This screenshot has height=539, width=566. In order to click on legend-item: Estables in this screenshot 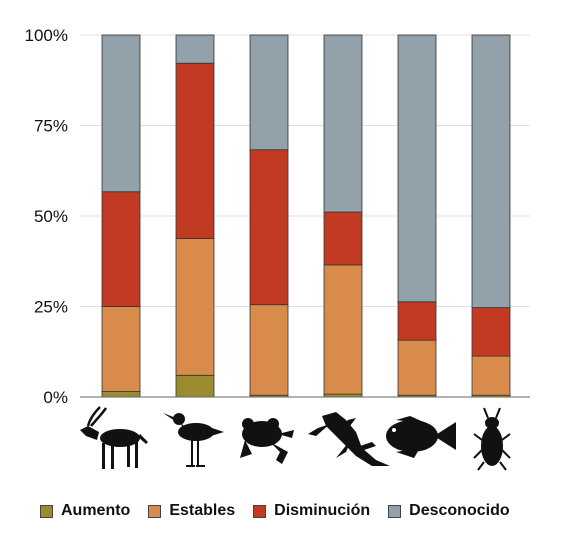, I will do `click(191, 511)`.